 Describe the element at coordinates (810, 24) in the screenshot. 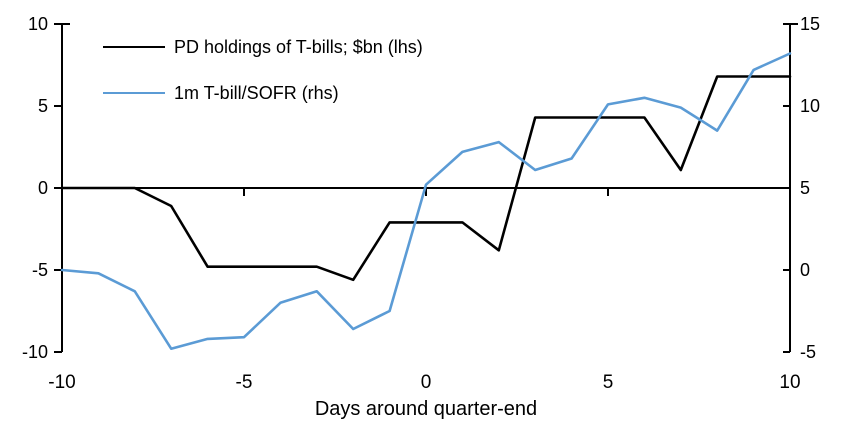

I see `right-axis-tick-label: 15` at that location.